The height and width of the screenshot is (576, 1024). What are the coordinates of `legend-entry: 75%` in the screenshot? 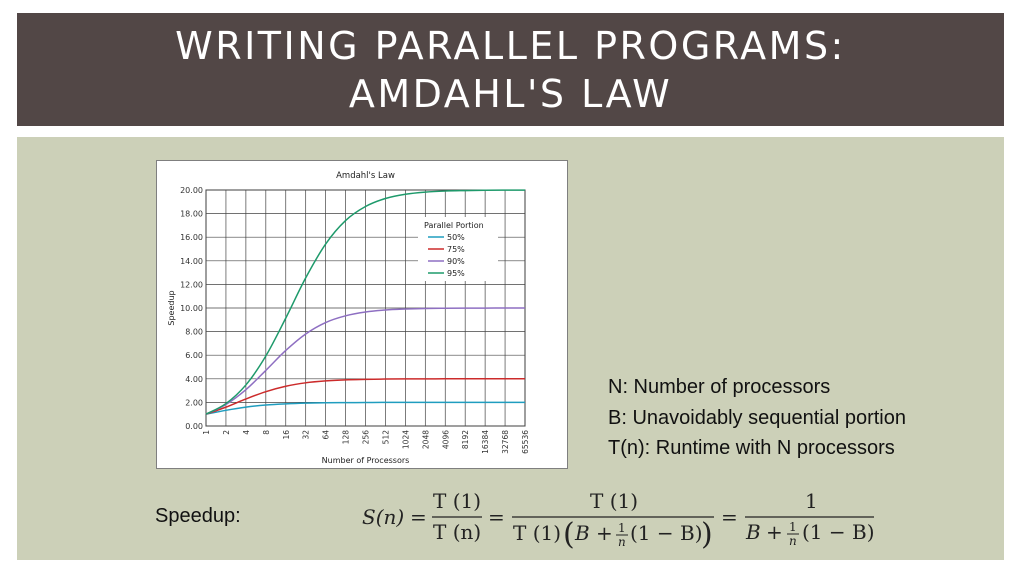 It's located at (456, 249).